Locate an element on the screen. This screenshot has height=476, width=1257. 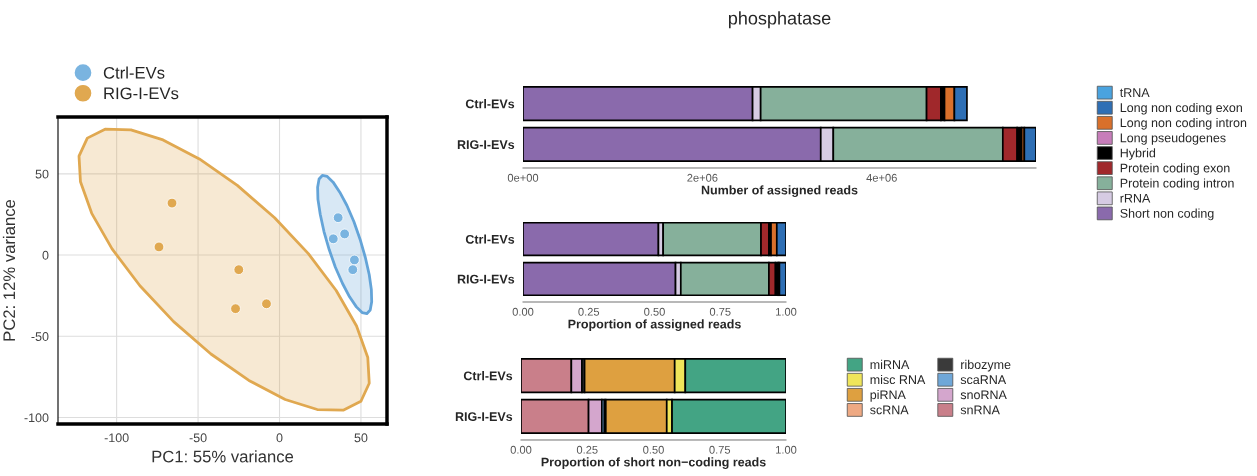
chart-title: phosphatase is located at coordinates (779, 20).